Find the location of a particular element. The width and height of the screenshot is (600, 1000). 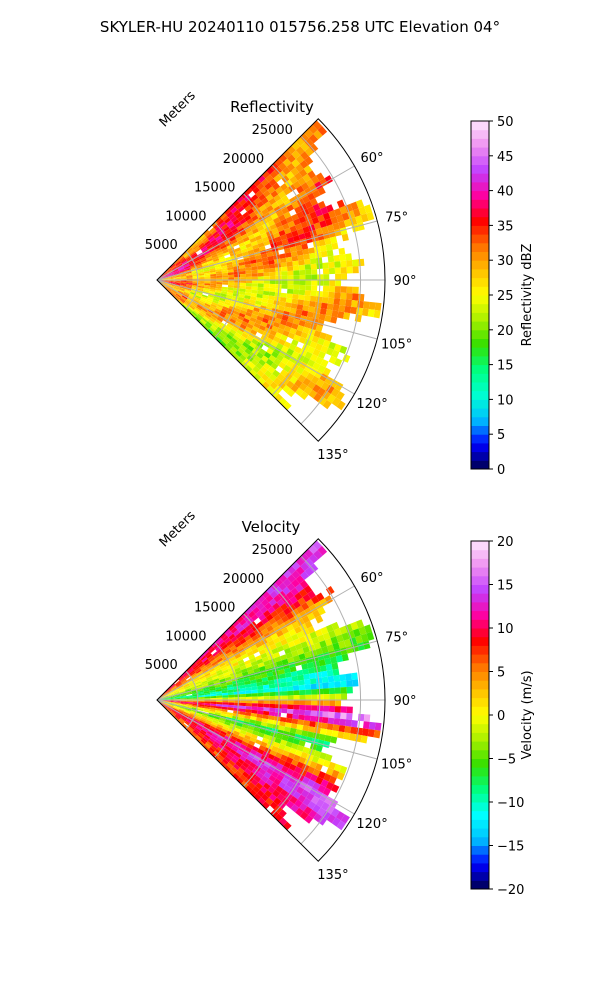

colorbar-tick-label: 0 is located at coordinates (501, 470).